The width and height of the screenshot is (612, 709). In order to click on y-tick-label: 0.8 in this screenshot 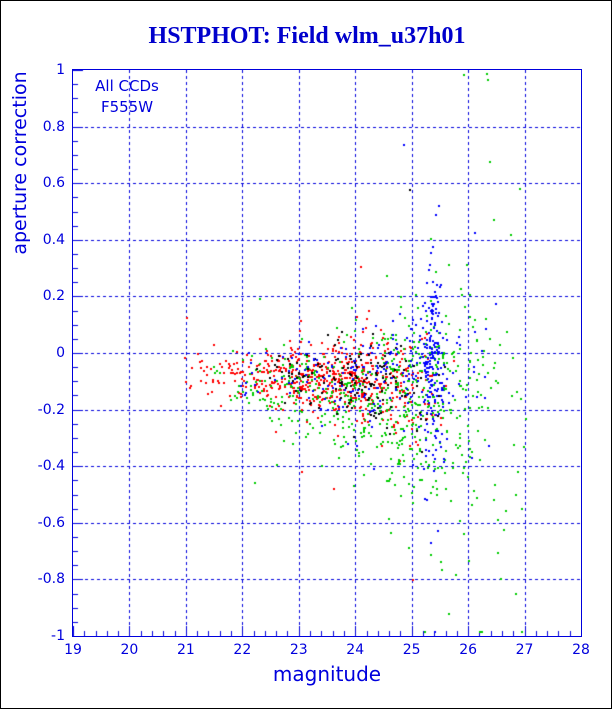, I will do `click(53, 126)`.